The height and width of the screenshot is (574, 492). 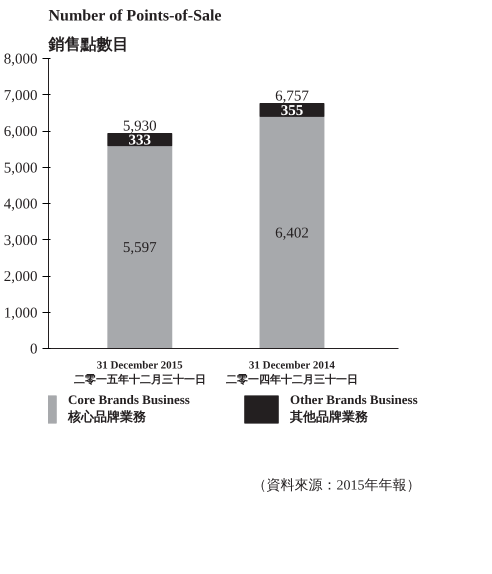 I want to click on total-label: 5,930, so click(x=139, y=126).